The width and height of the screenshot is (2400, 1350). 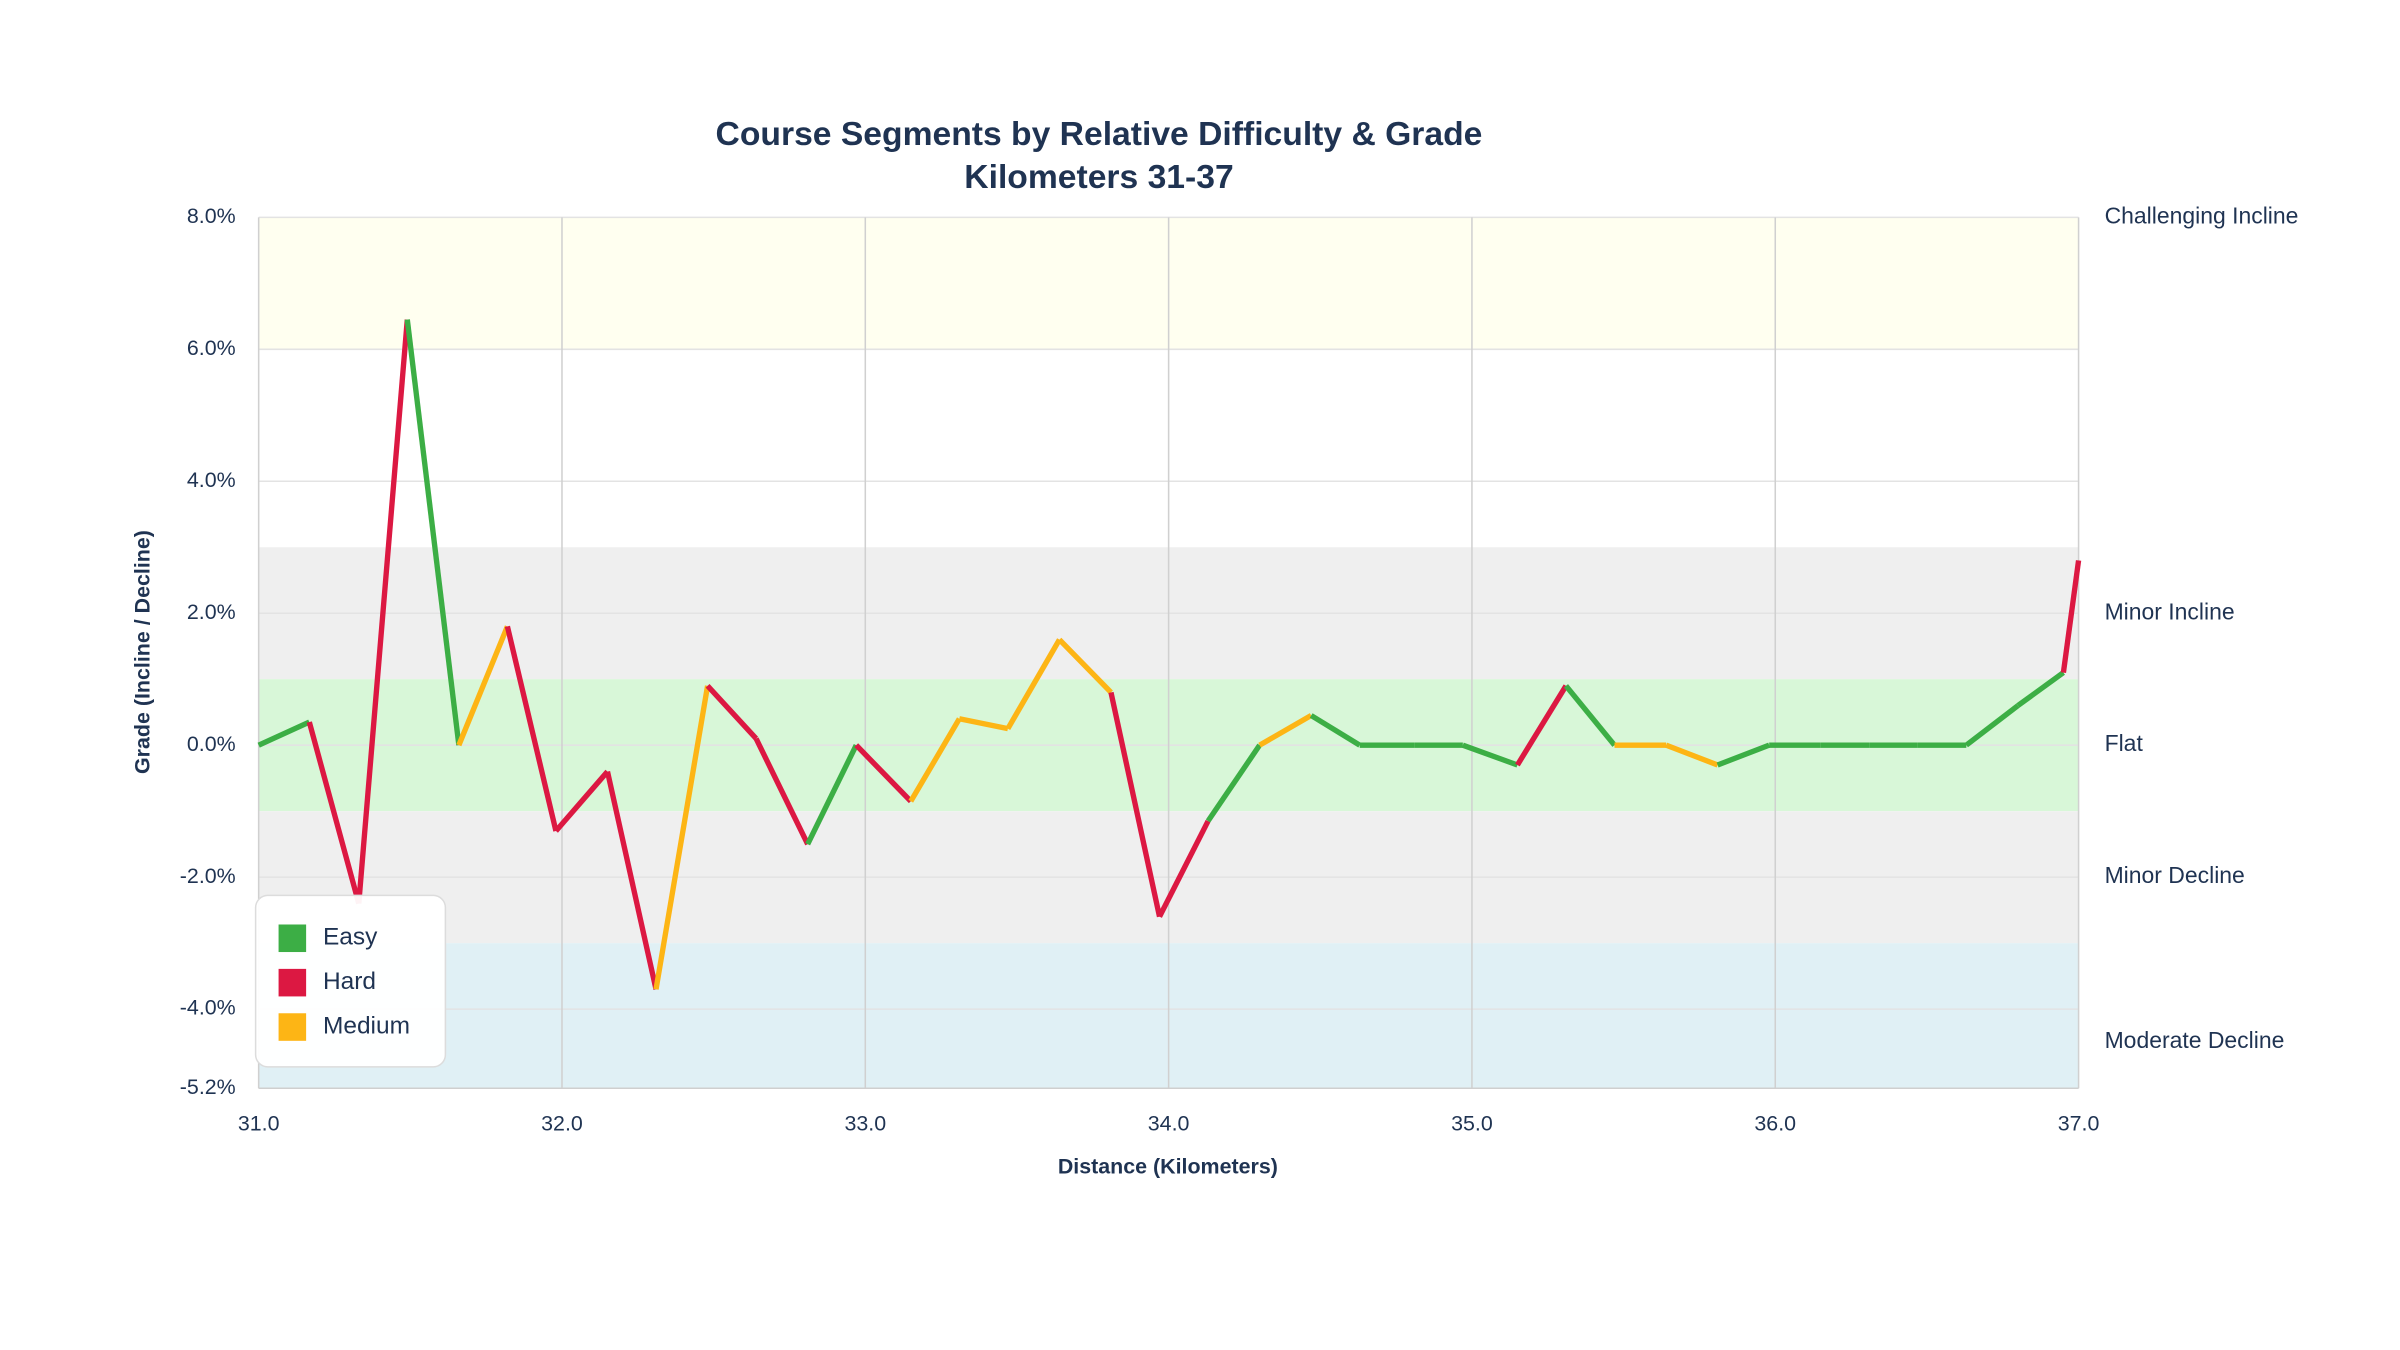 I want to click on y-tick-label: -2.0%, so click(x=208, y=876).